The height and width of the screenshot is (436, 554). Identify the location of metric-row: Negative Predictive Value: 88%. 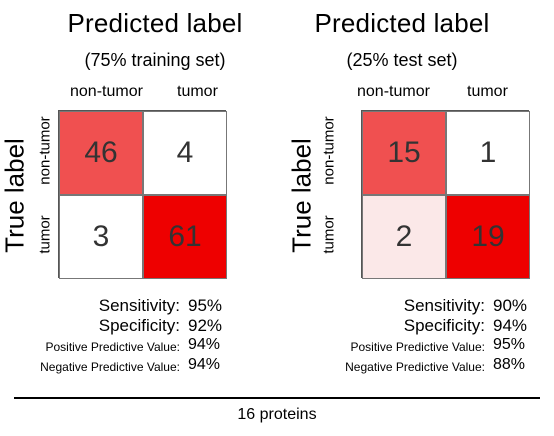
(429, 366).